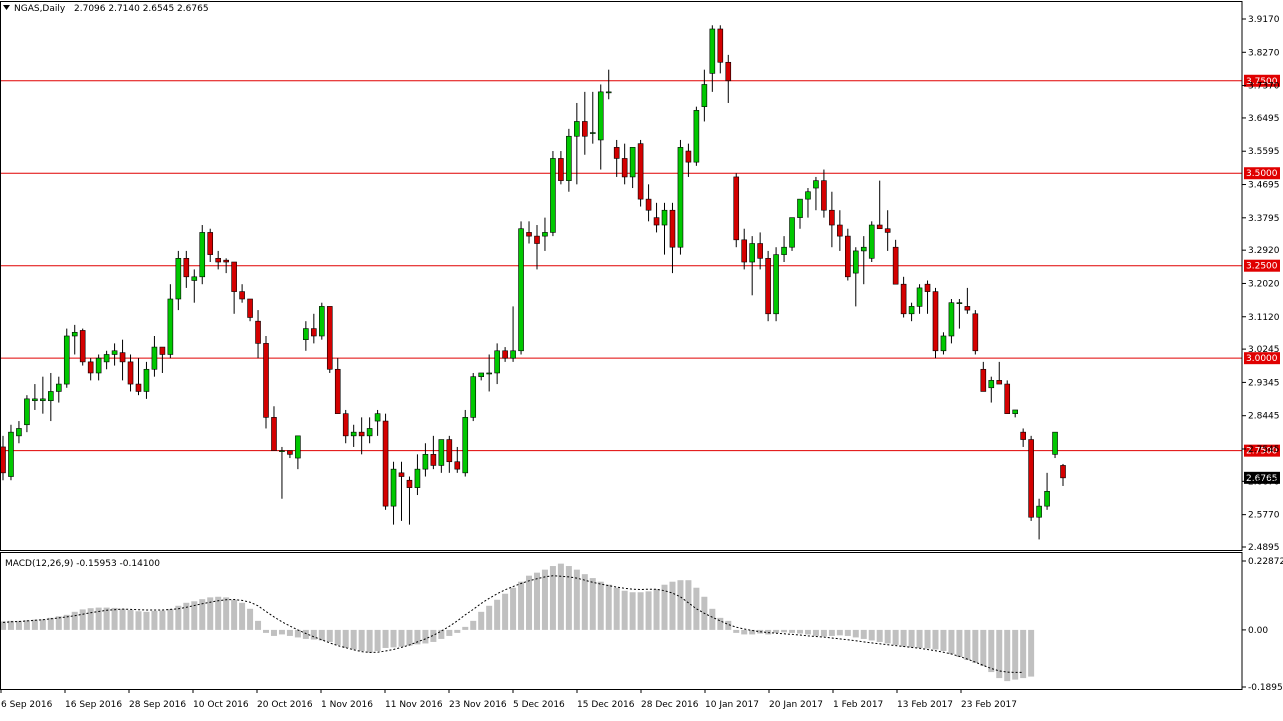 This screenshot has height=721, width=1283. What do you see at coordinates (141, 9) in the screenshot?
I see `ohlc-readout: 2.7096 2.7140 2.6545 2.6765` at bounding box center [141, 9].